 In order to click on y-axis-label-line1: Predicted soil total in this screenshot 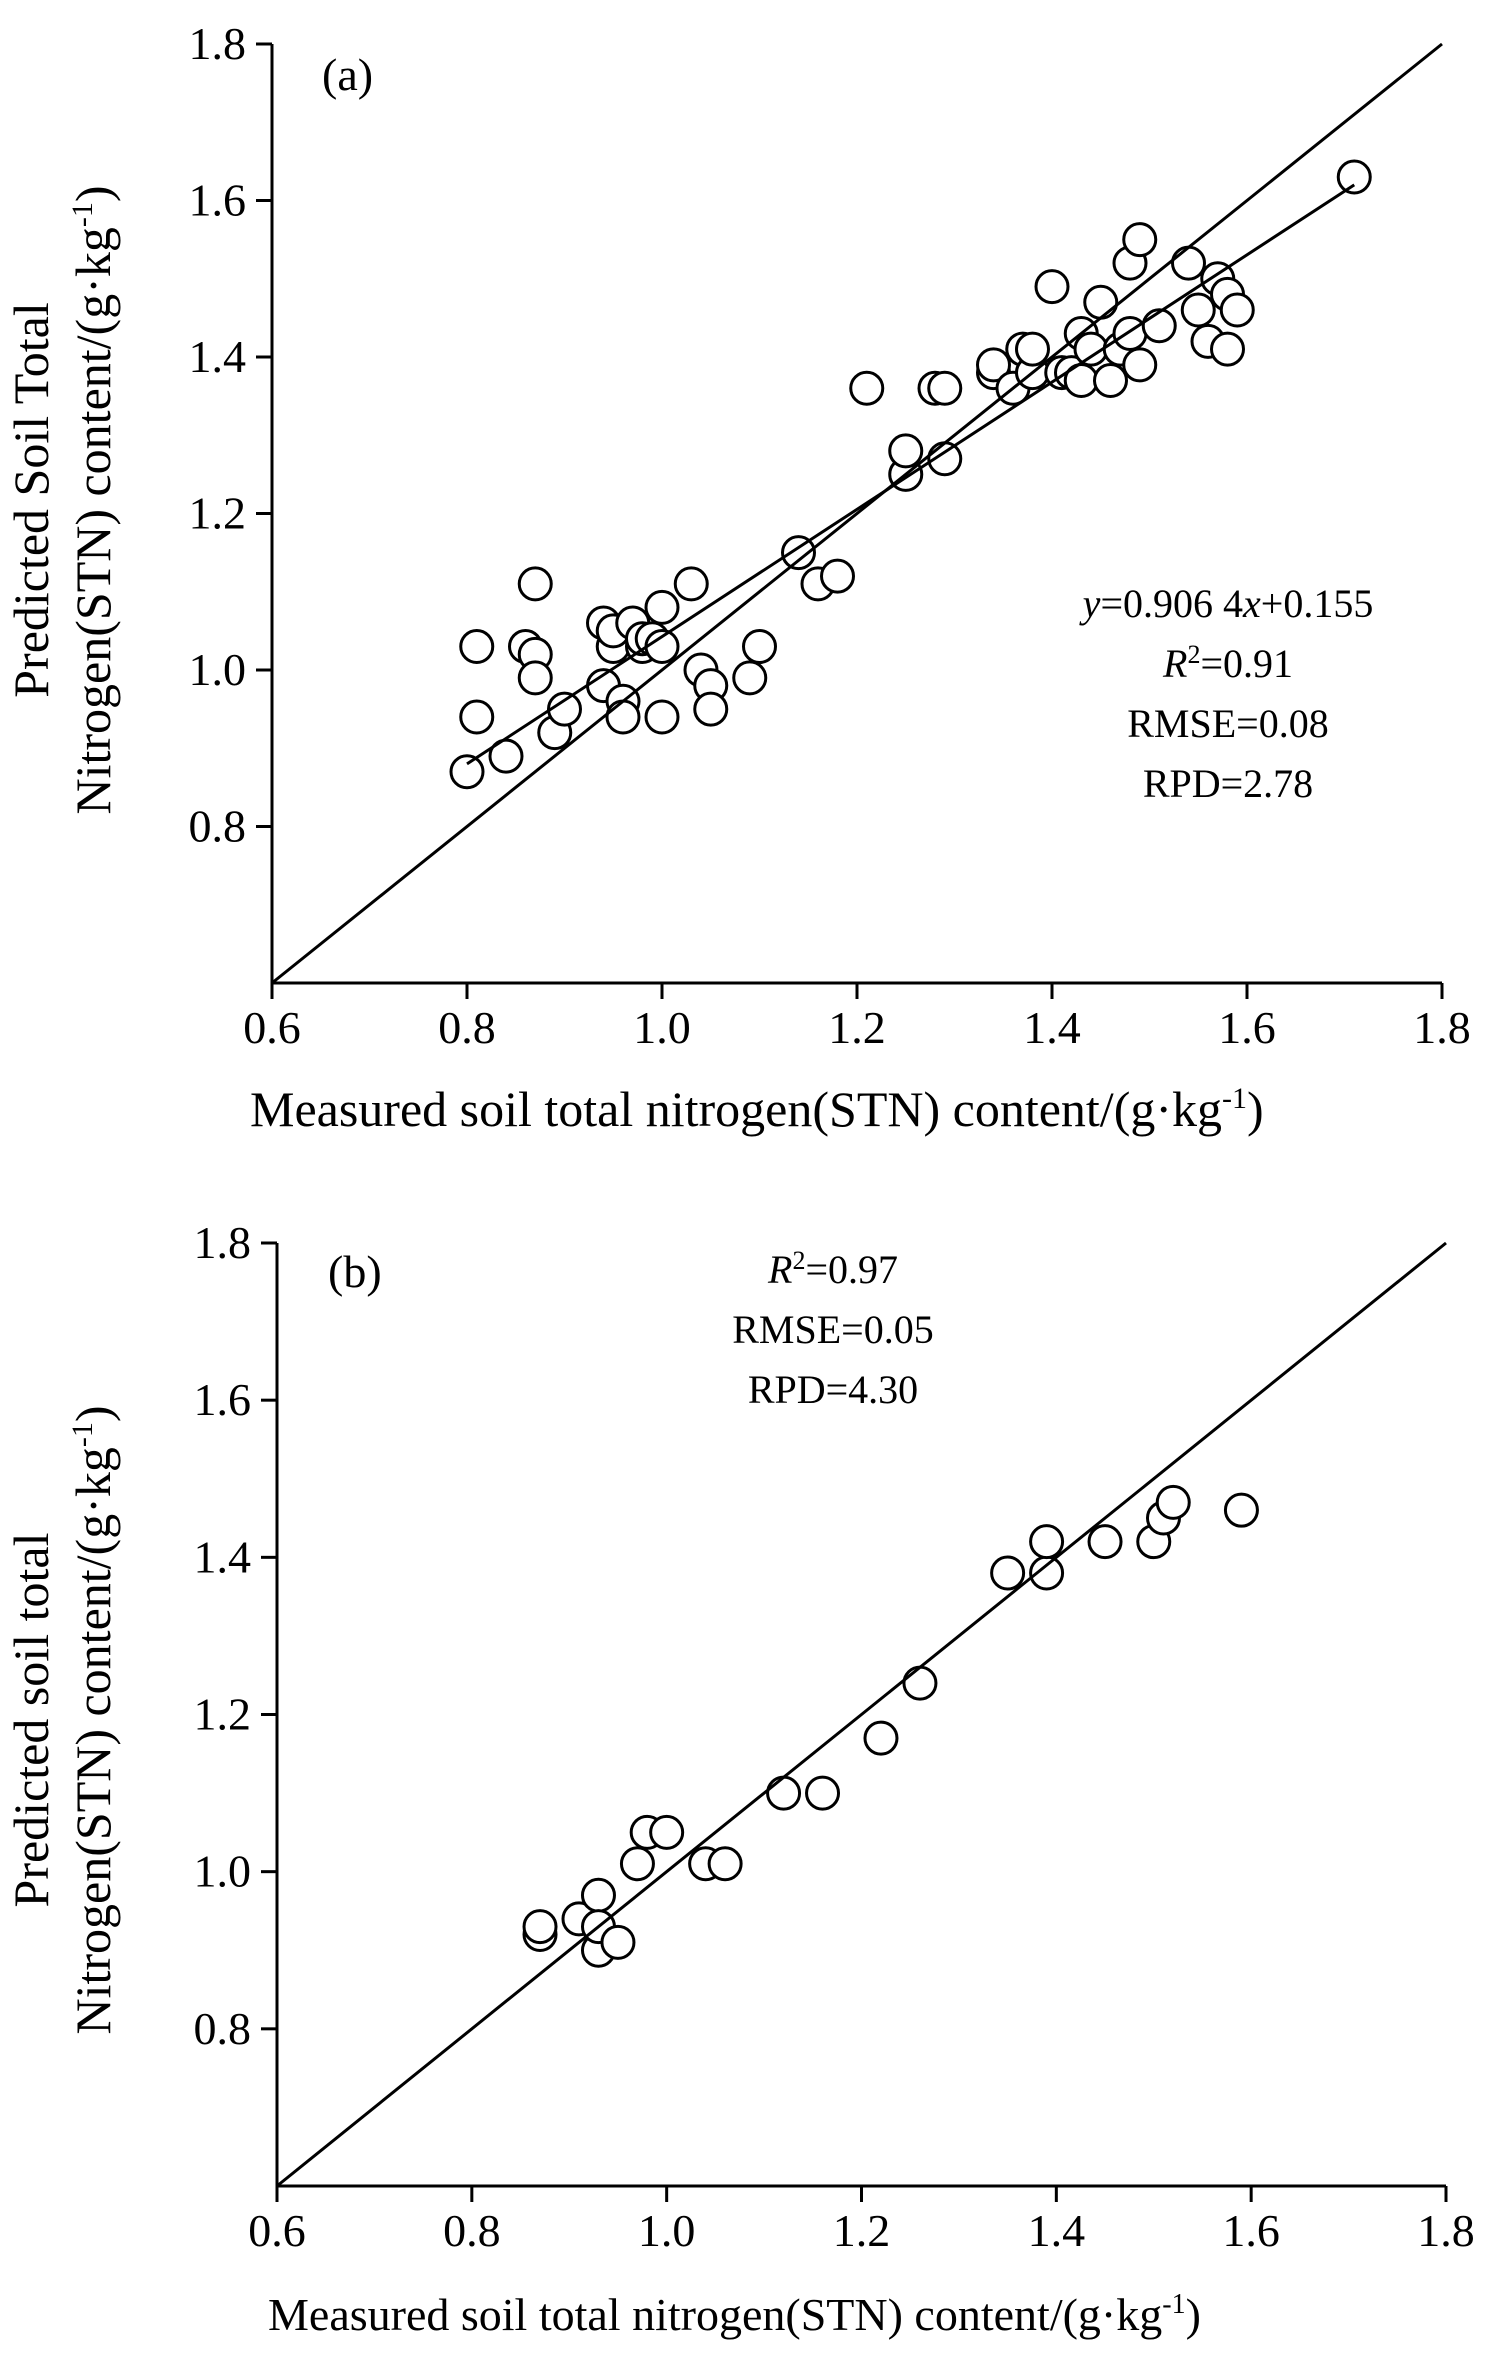, I will do `click(31, 1720)`.